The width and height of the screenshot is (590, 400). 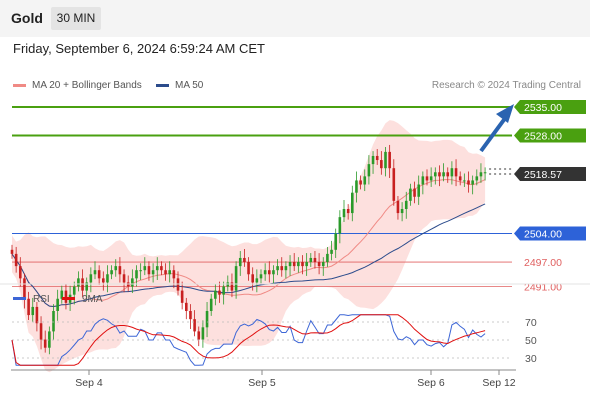 I want to click on legend-ma20-label: MA 20 + Bollinger Bands, so click(x=87, y=85).